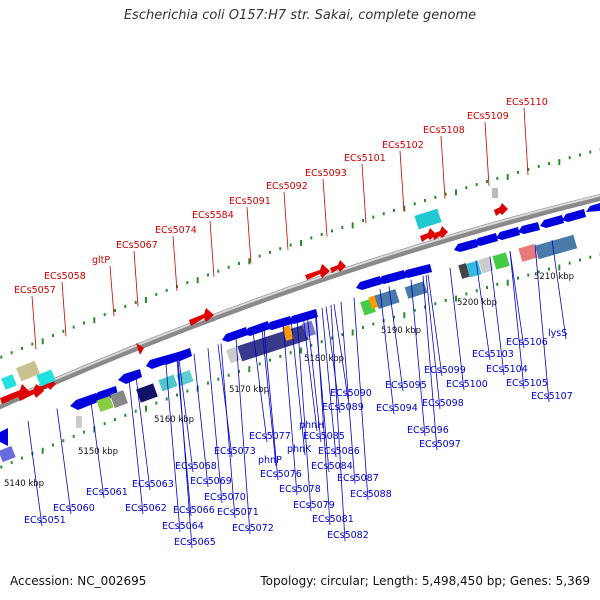  Describe the element at coordinates (406, 385) in the screenshot. I see `gene-label: ECs5095` at that location.